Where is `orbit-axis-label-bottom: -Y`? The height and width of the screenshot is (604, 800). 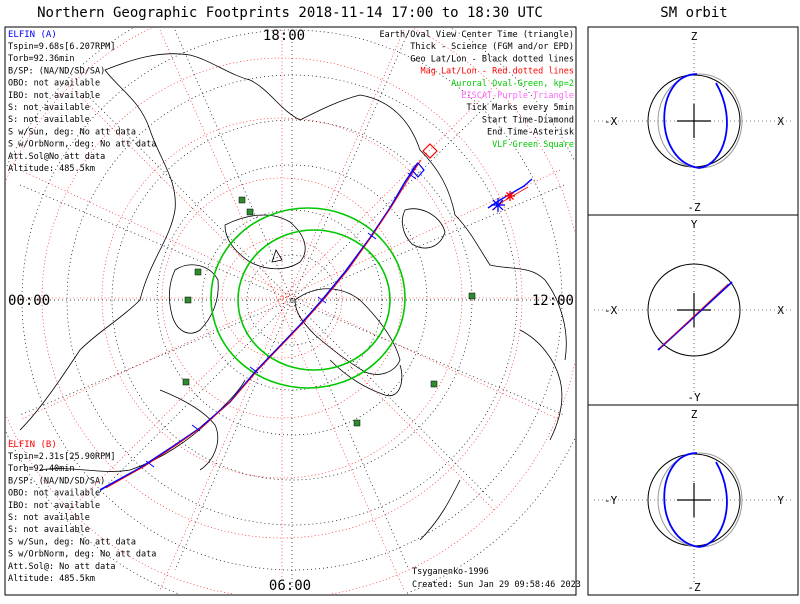 orbit-axis-label-bottom: -Y is located at coordinates (694, 397).